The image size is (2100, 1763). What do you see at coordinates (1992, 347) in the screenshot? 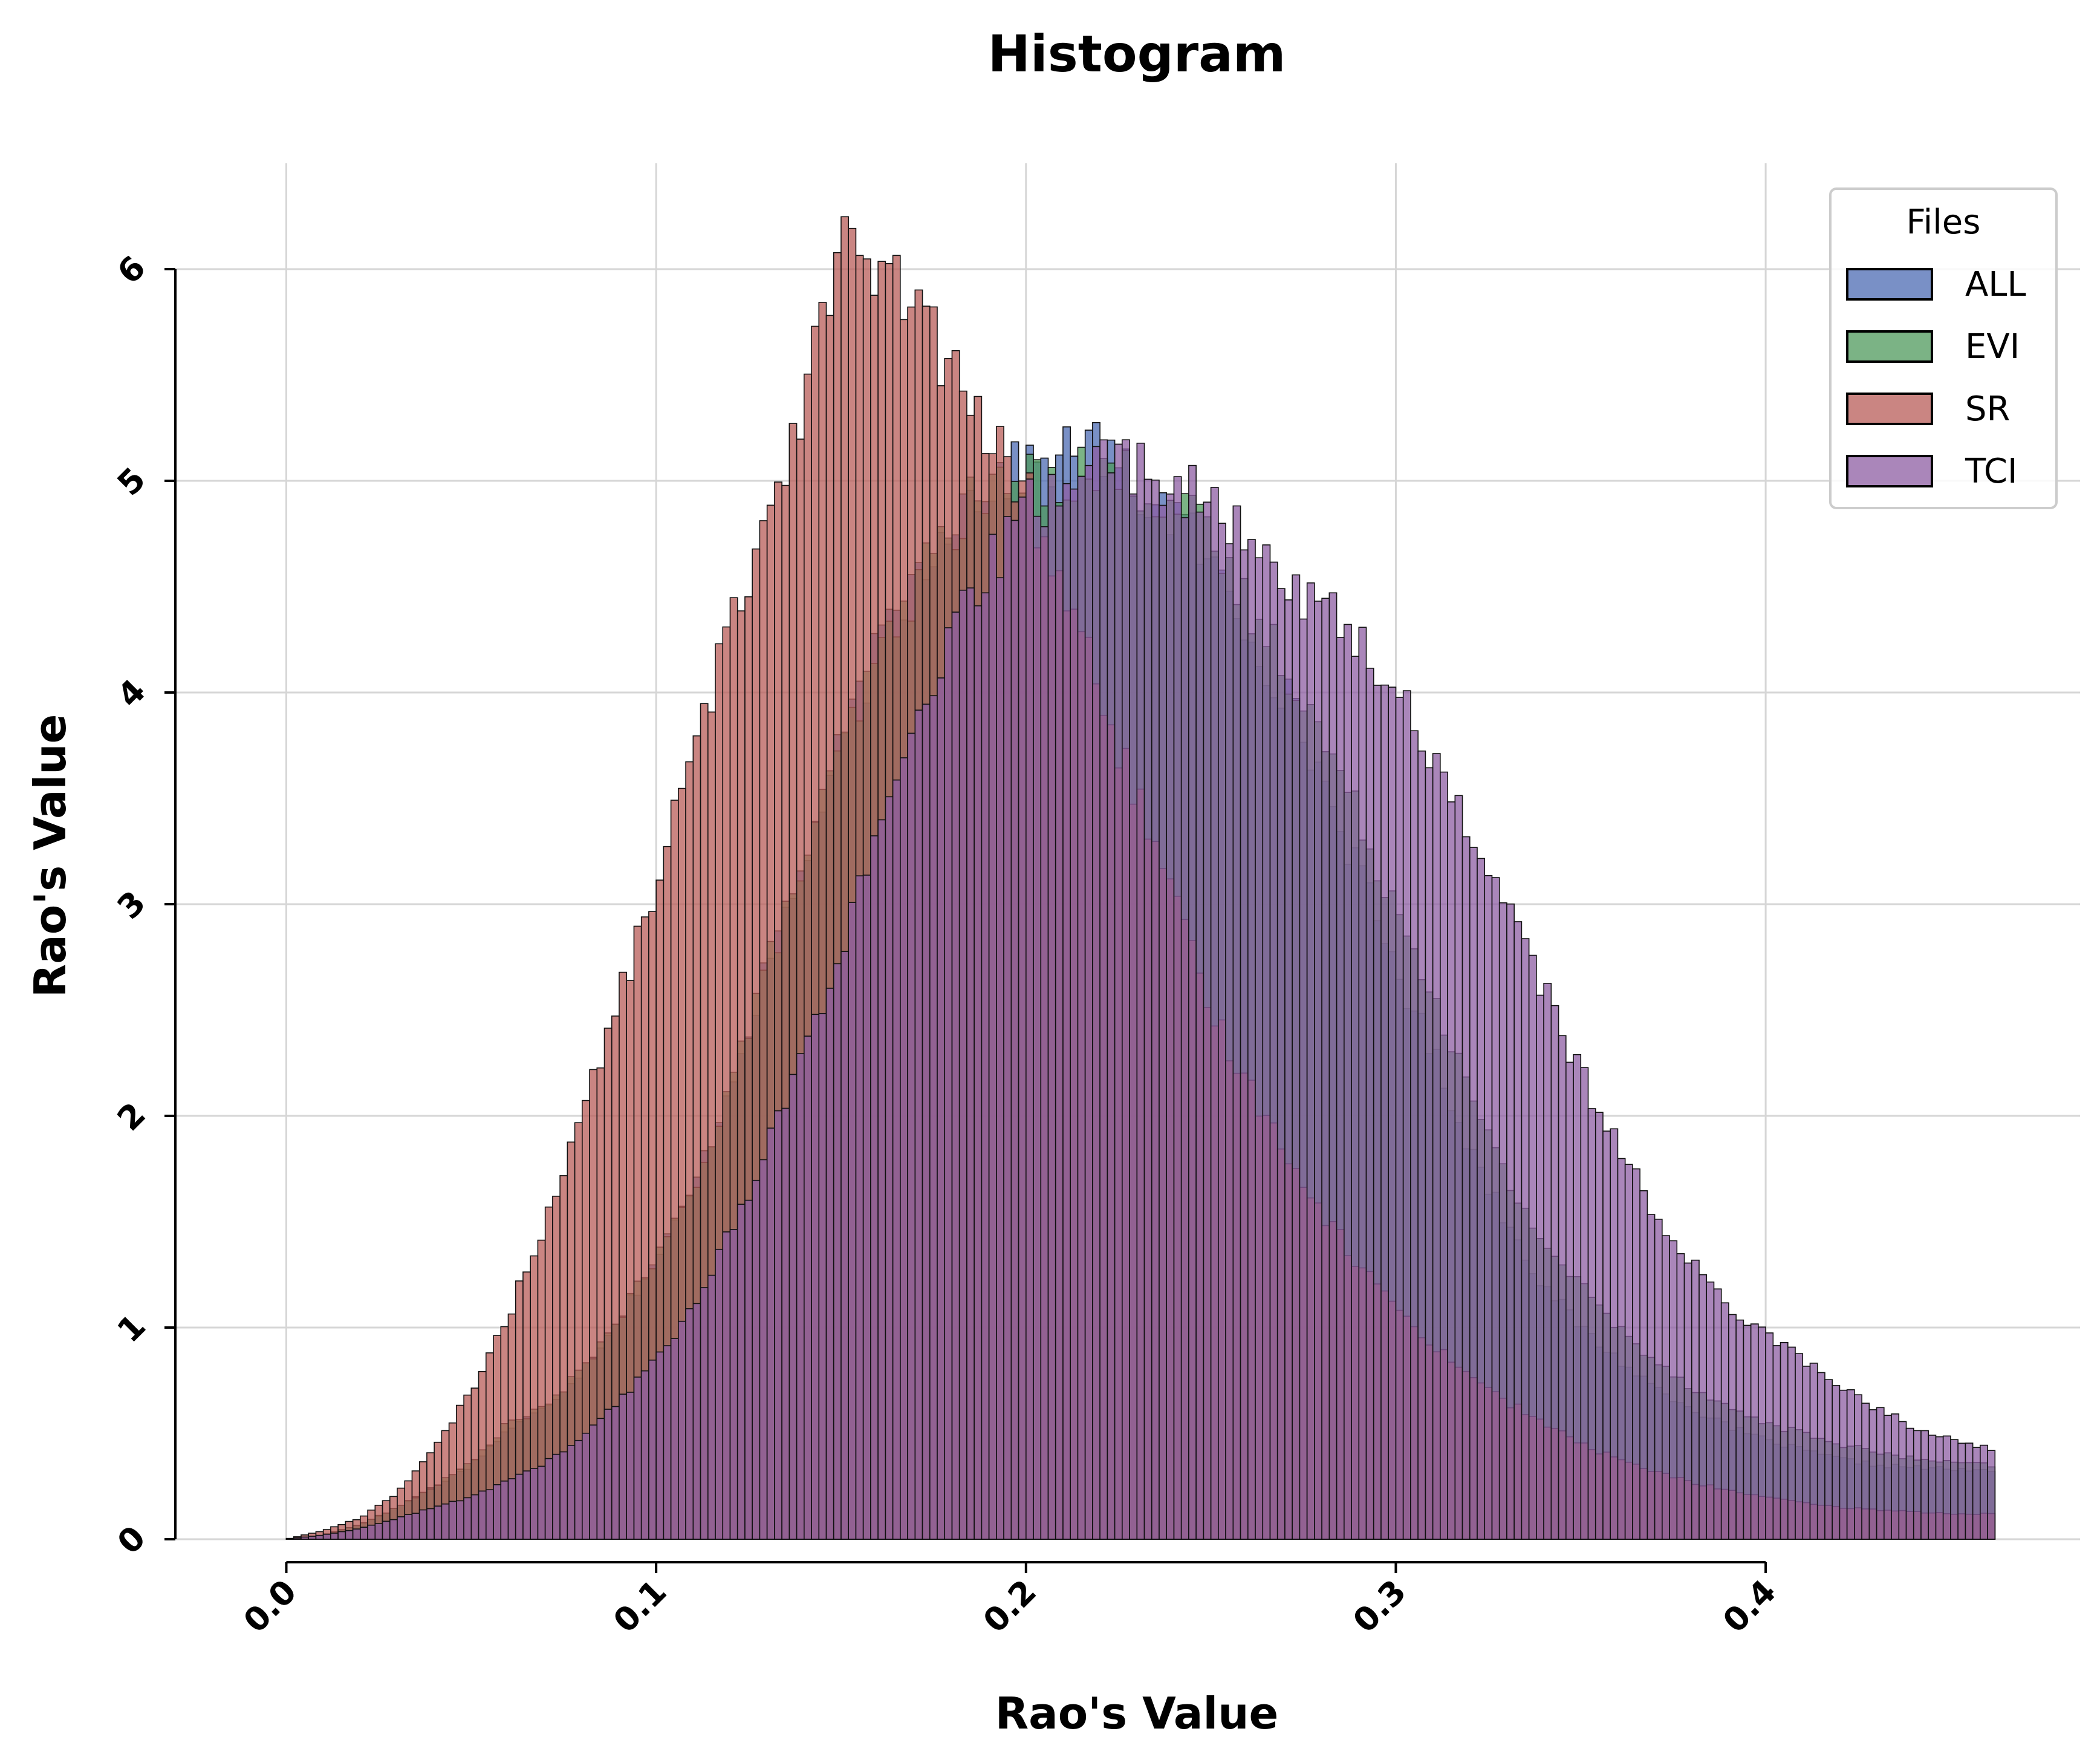
I see `legend-label-evi: EVI` at bounding box center [1992, 347].